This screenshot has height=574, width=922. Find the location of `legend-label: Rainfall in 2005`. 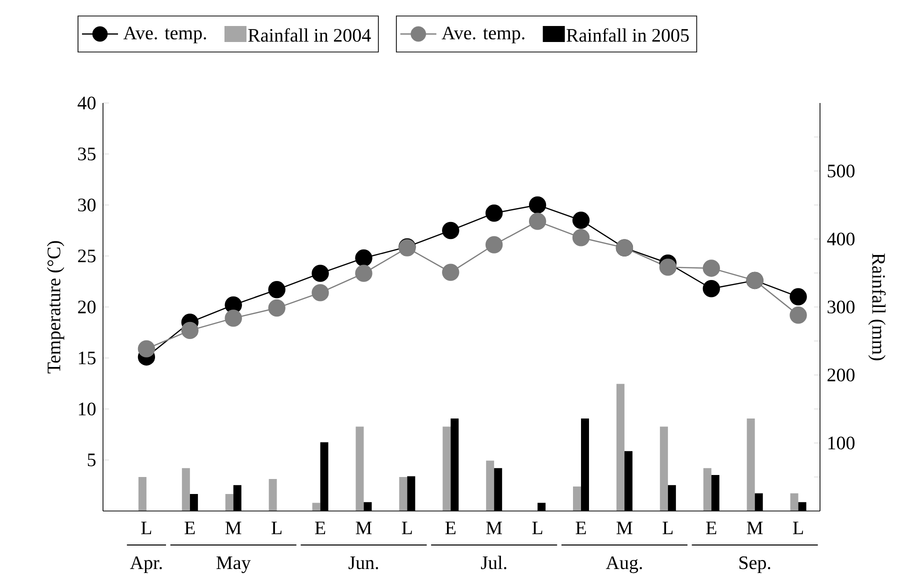

legend-label: Rainfall in 2005 is located at coordinates (627, 35).